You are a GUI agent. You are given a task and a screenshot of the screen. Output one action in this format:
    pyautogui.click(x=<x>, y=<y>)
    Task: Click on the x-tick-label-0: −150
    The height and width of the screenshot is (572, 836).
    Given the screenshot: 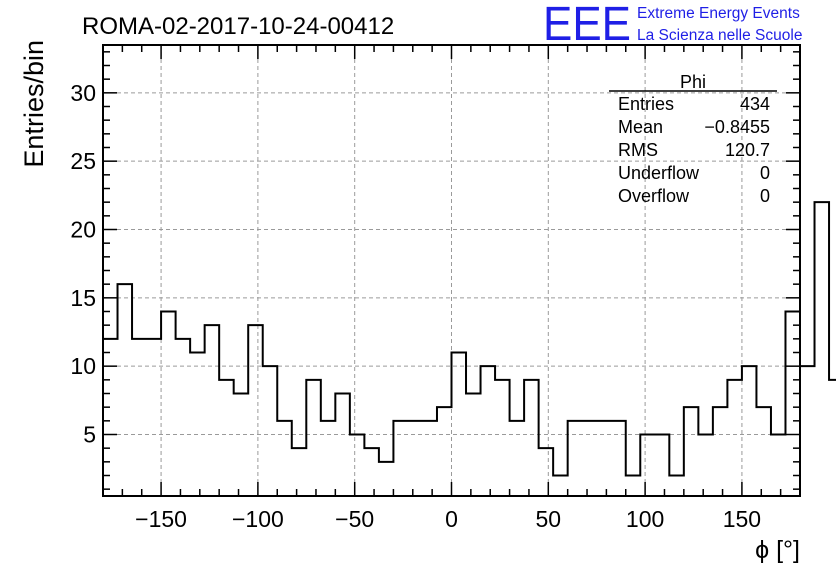 What is the action you would take?
    pyautogui.click(x=161, y=519)
    